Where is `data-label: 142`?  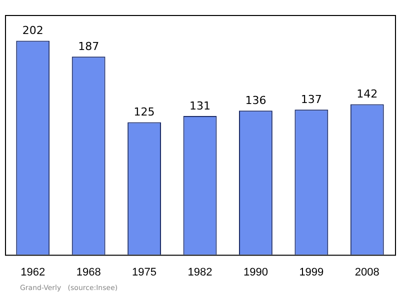 data-label: 142 is located at coordinates (367, 94).